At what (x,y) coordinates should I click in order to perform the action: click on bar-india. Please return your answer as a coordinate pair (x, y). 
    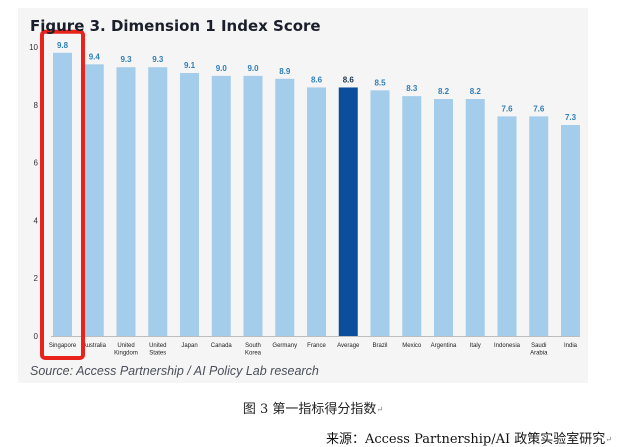
    Looking at the image, I should click on (570, 230).